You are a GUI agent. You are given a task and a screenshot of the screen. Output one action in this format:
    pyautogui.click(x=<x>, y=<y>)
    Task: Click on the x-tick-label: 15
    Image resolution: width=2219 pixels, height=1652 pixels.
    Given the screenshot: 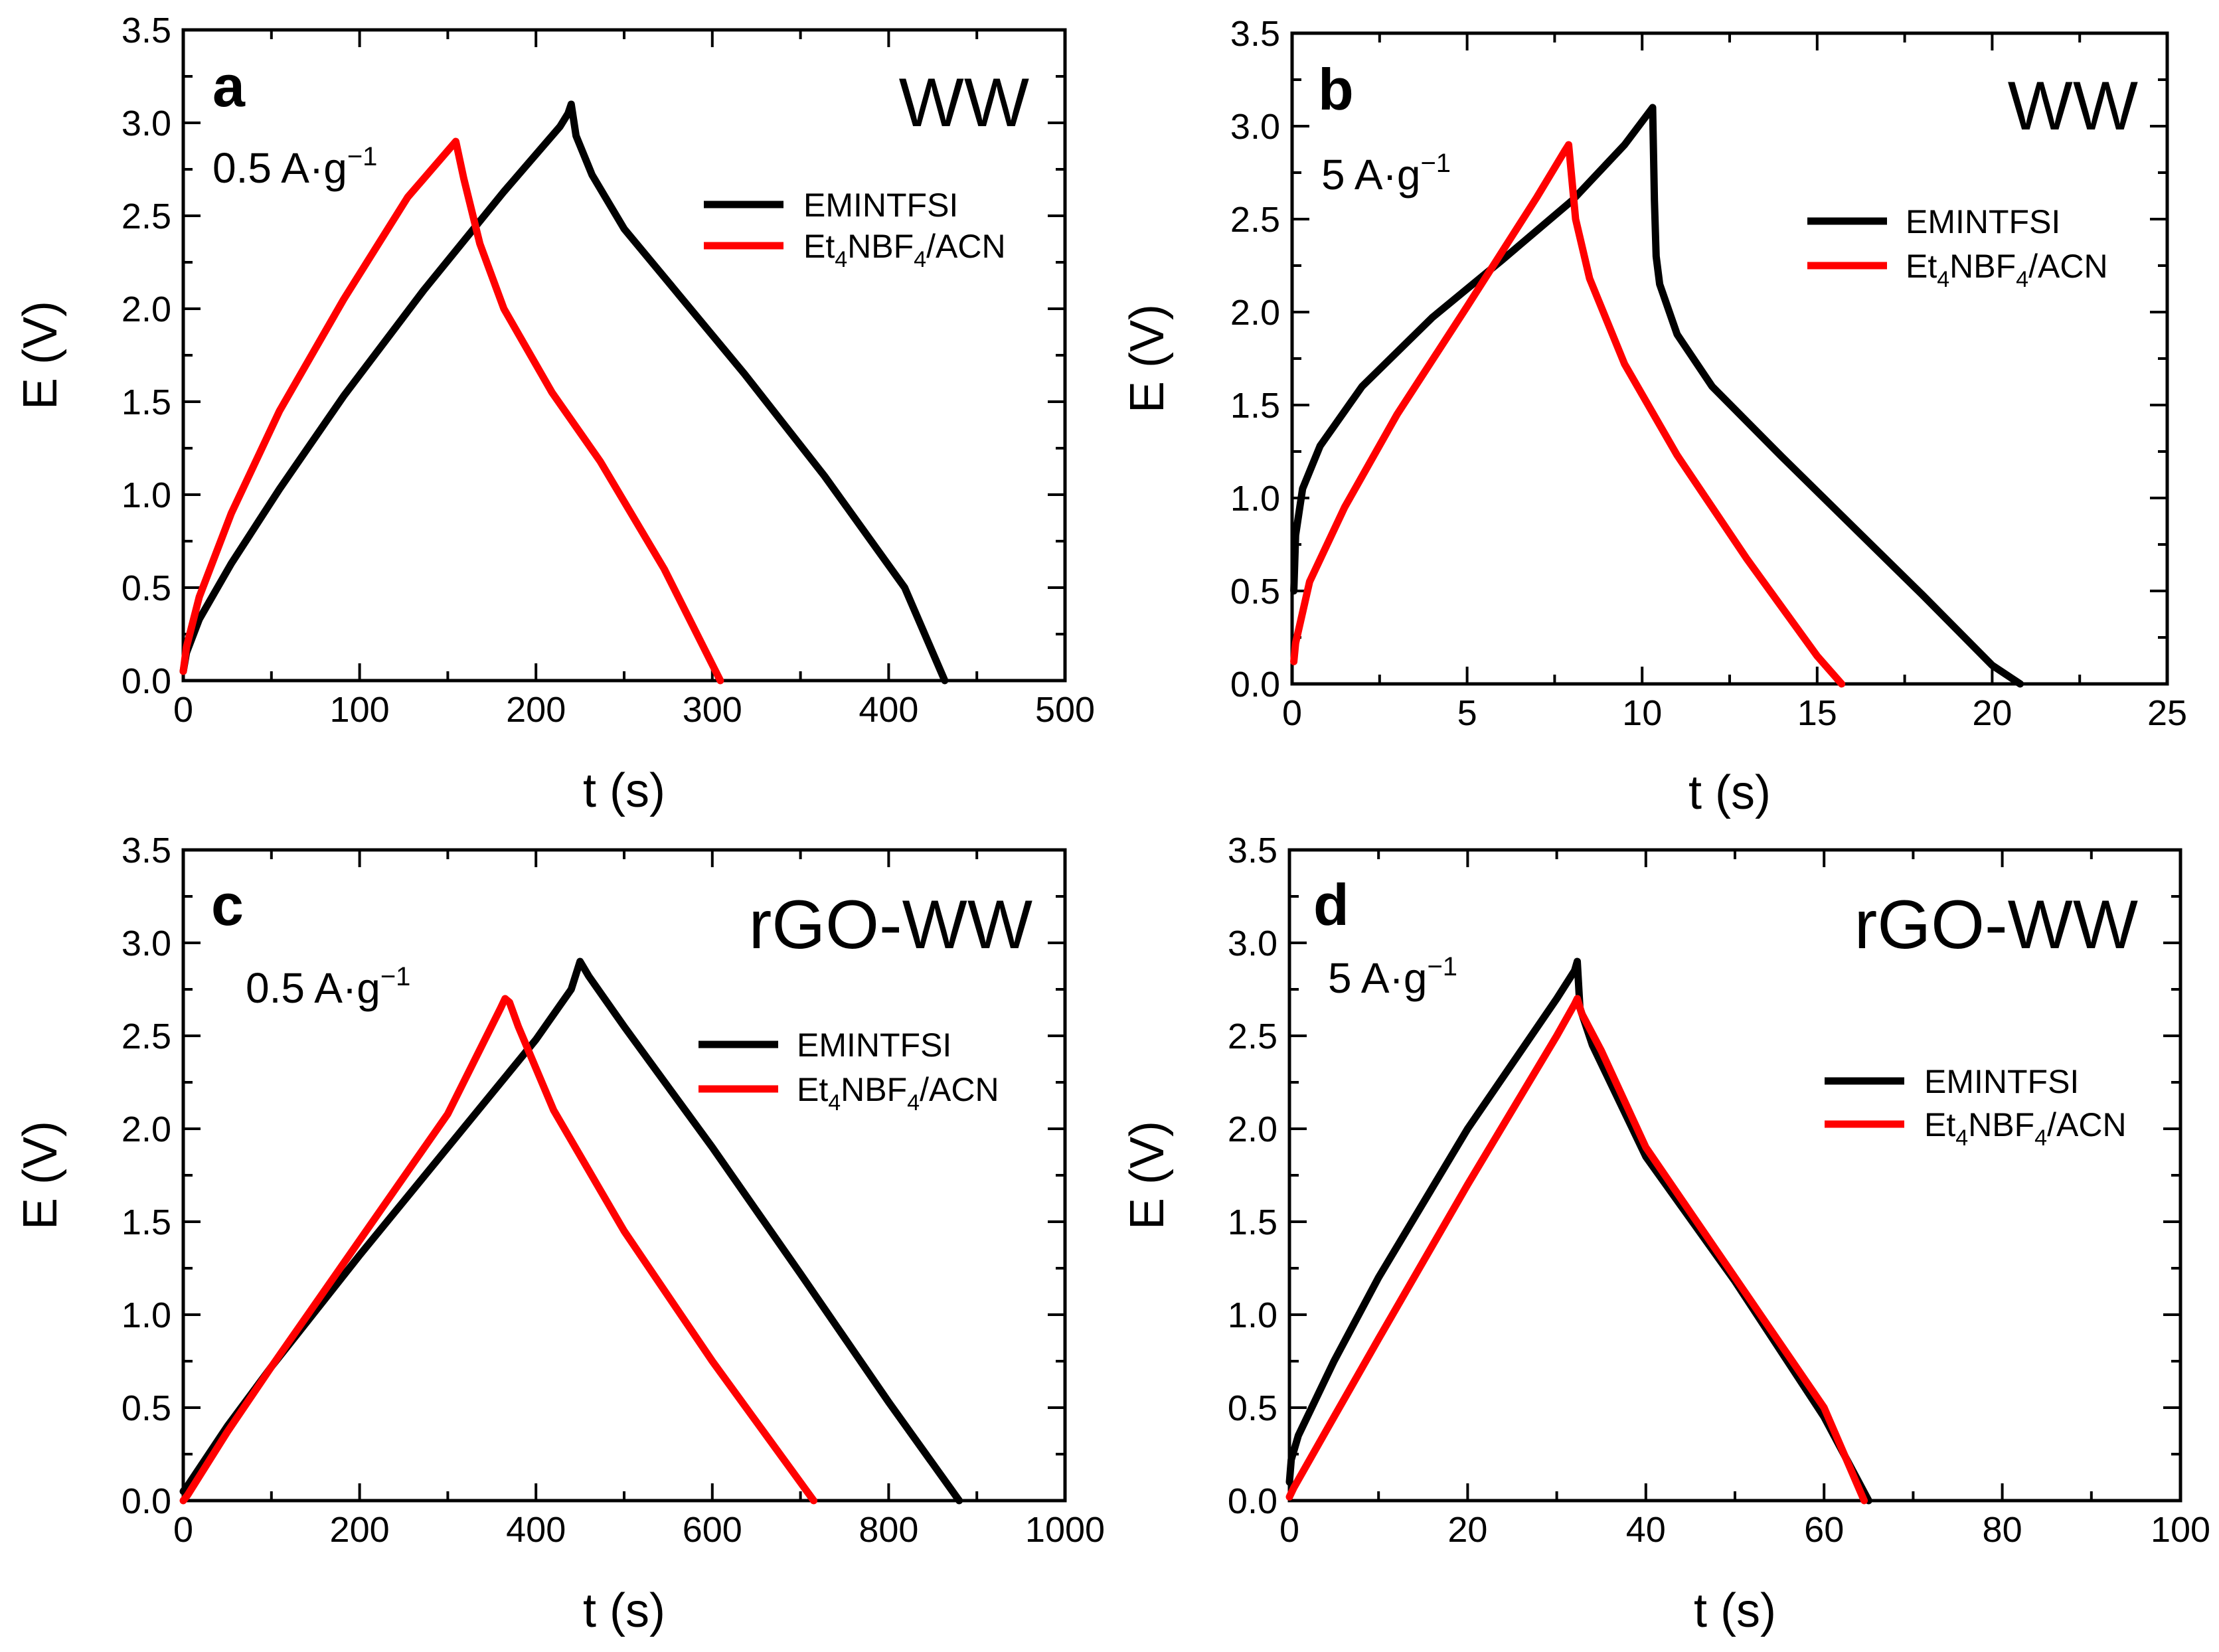 What is the action you would take?
    pyautogui.click(x=1817, y=713)
    